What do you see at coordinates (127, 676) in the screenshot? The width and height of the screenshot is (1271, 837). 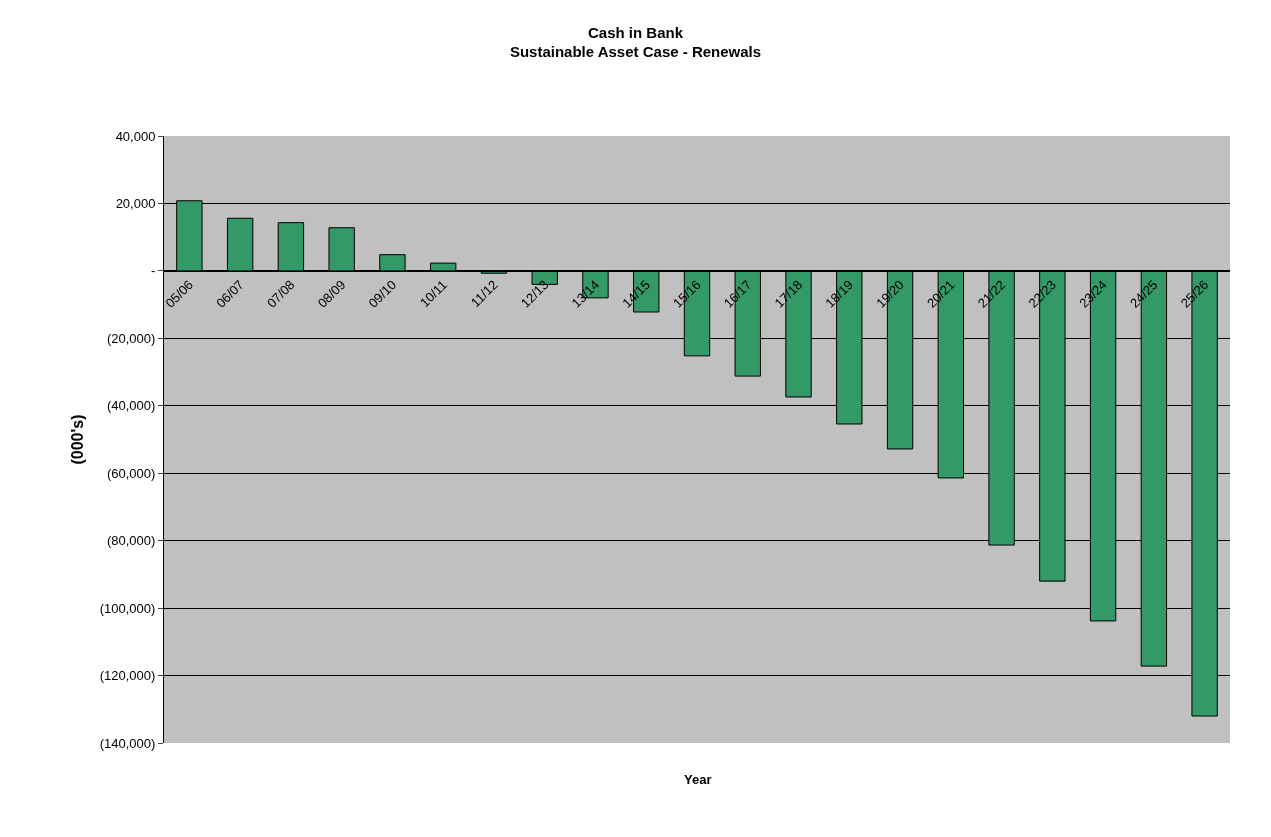 I see `y-tick-label: (120,000)` at bounding box center [127, 676].